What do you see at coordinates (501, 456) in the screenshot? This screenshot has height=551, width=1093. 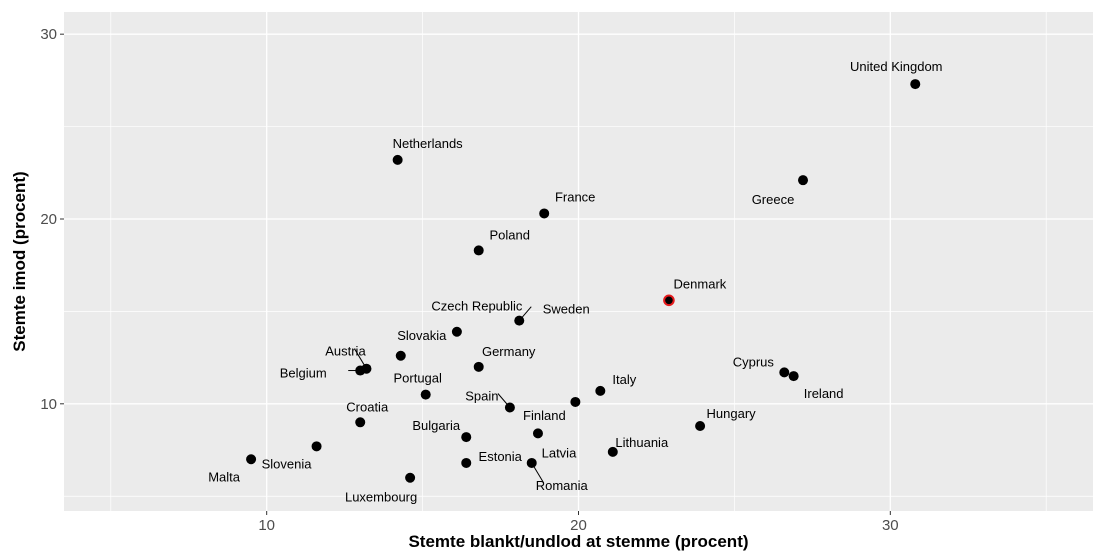 I see `point-label: Estonia` at bounding box center [501, 456].